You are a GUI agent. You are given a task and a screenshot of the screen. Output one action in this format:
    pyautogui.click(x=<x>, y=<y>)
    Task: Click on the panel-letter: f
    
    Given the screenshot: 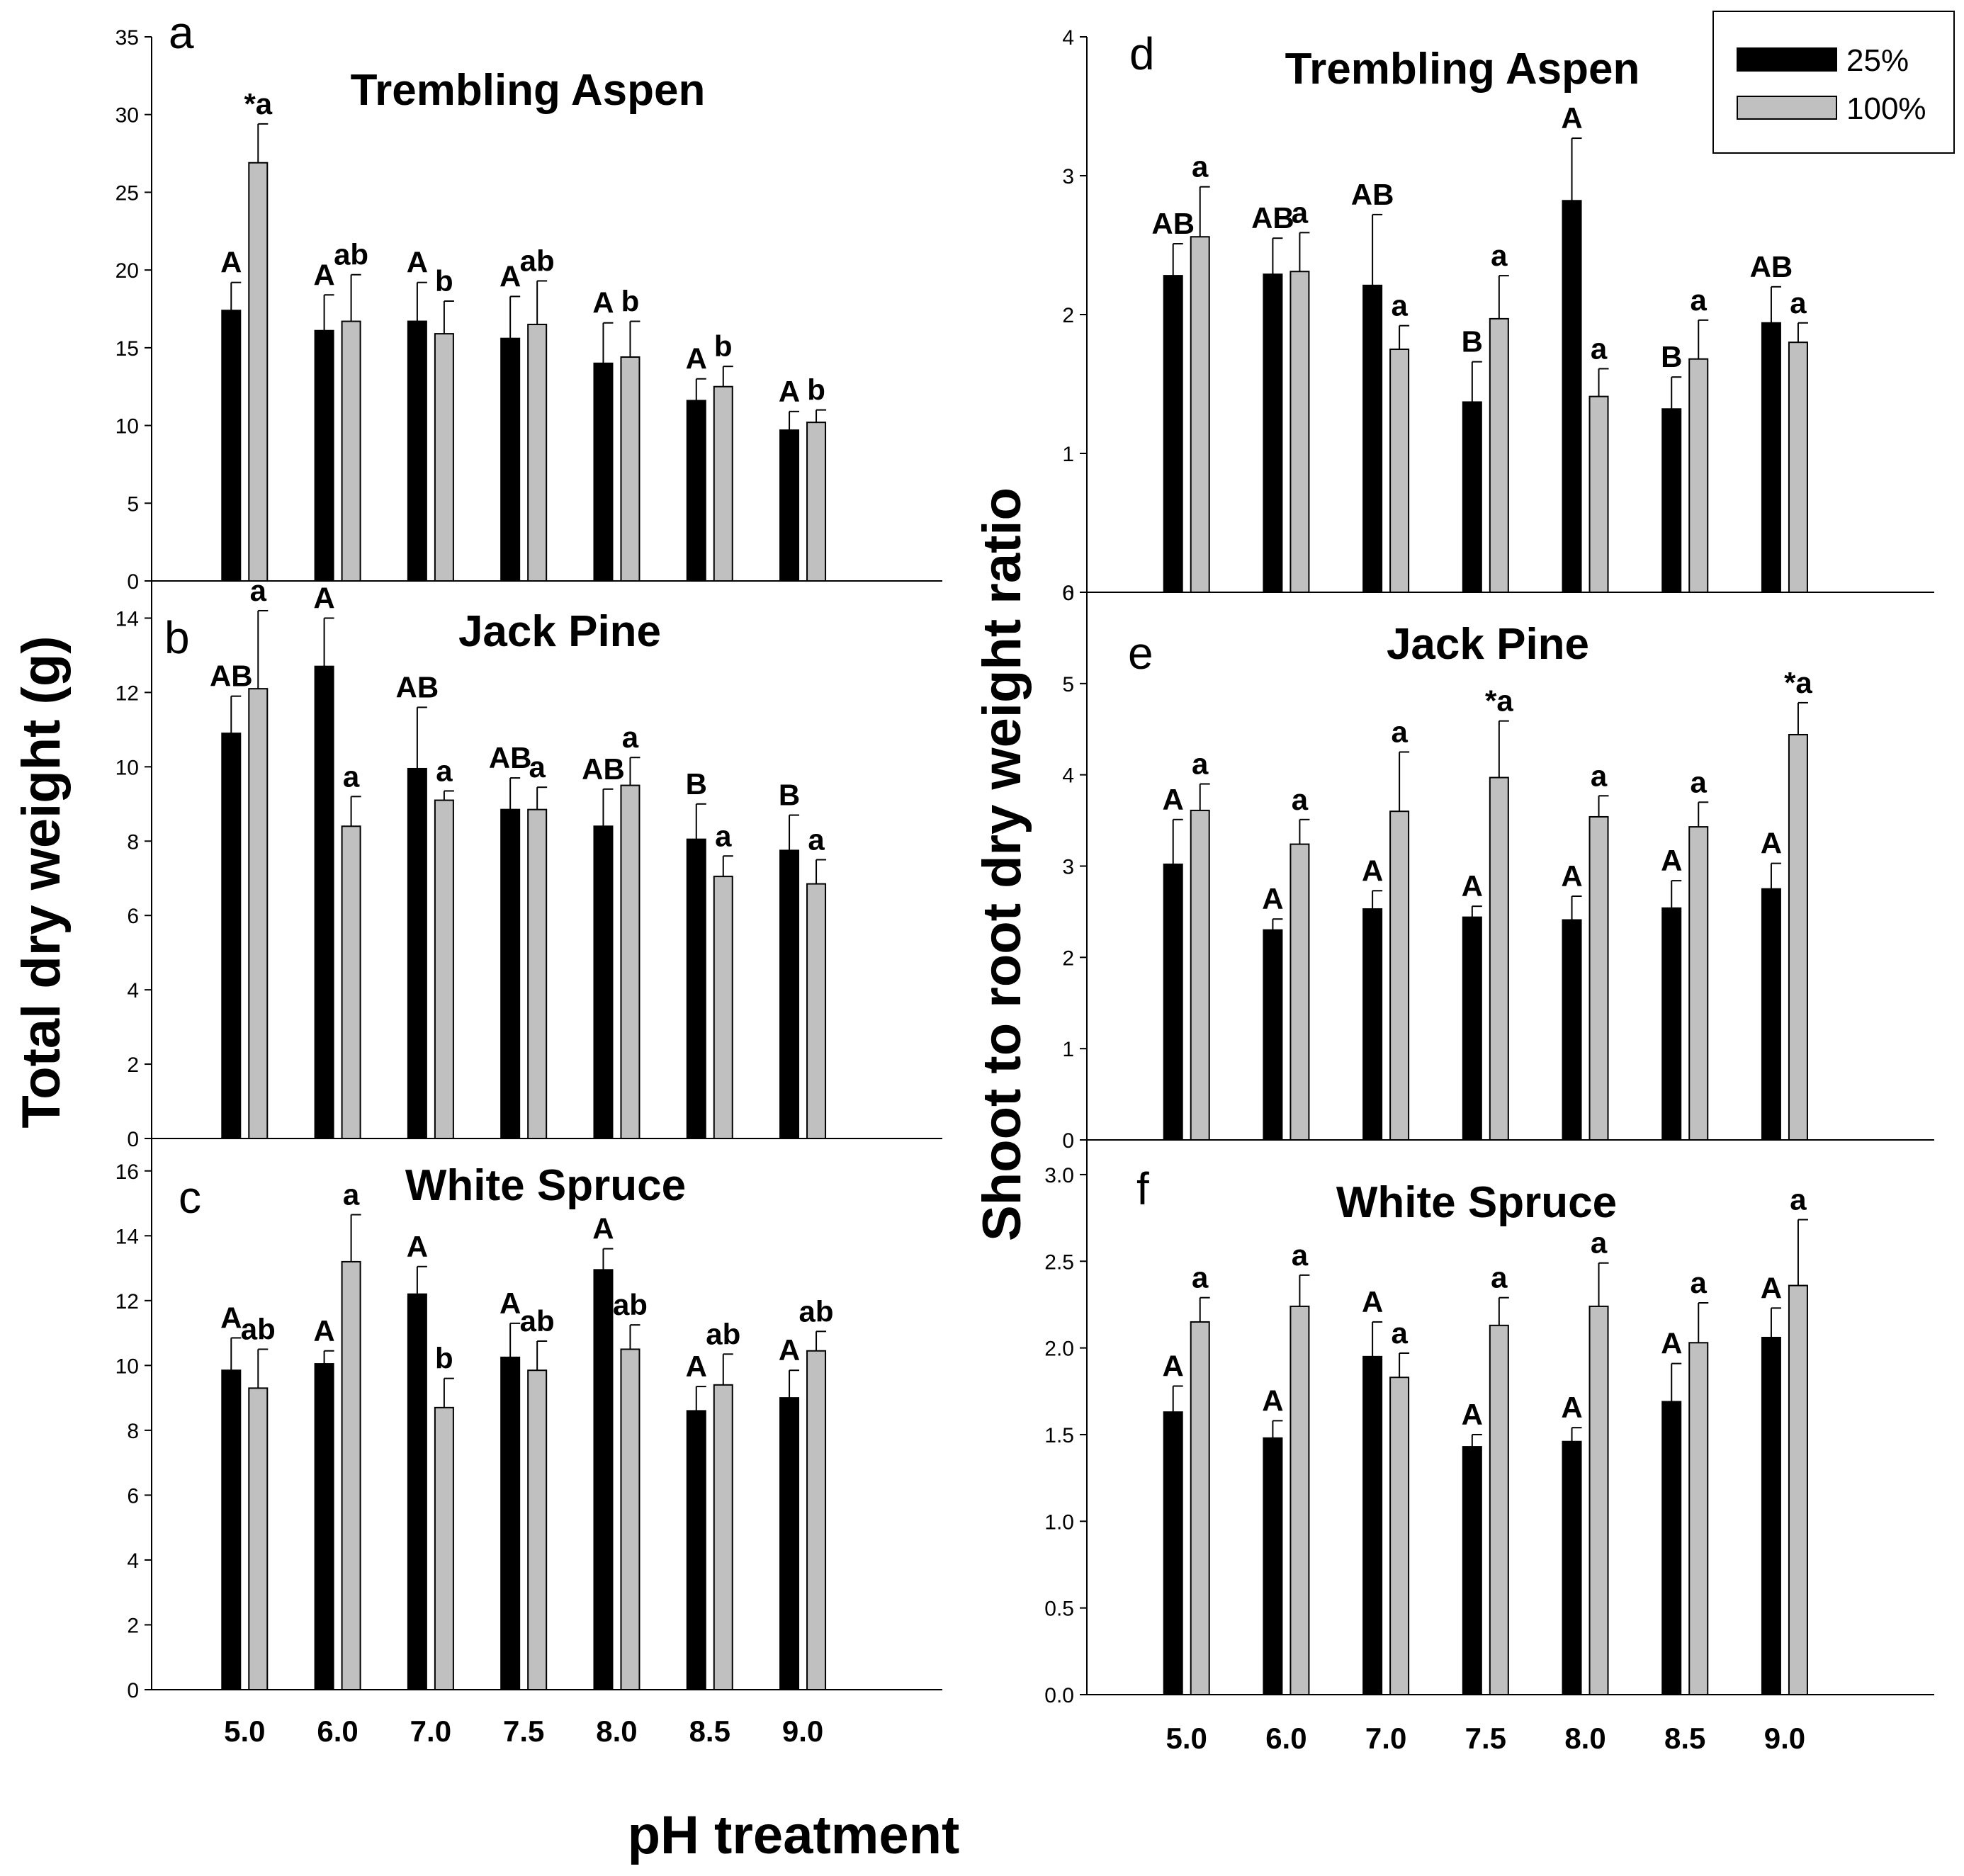 What is the action you would take?
    pyautogui.click(x=1142, y=1189)
    